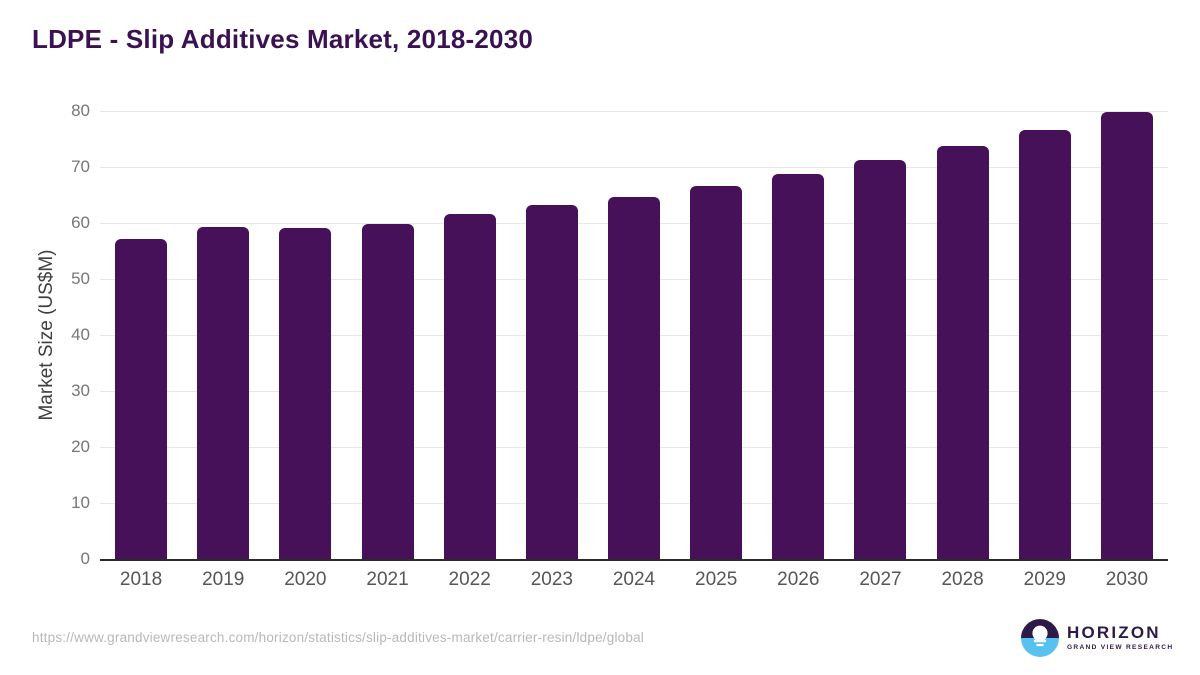 The image size is (1200, 675). What do you see at coordinates (223, 392) in the screenshot?
I see `bar-2019` at bounding box center [223, 392].